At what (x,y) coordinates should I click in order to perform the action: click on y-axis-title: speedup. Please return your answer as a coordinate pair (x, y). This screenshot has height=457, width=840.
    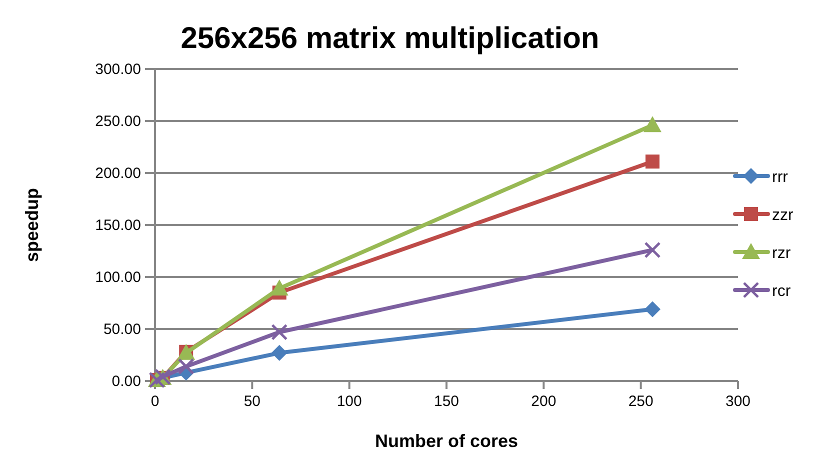
    Looking at the image, I should click on (32, 225).